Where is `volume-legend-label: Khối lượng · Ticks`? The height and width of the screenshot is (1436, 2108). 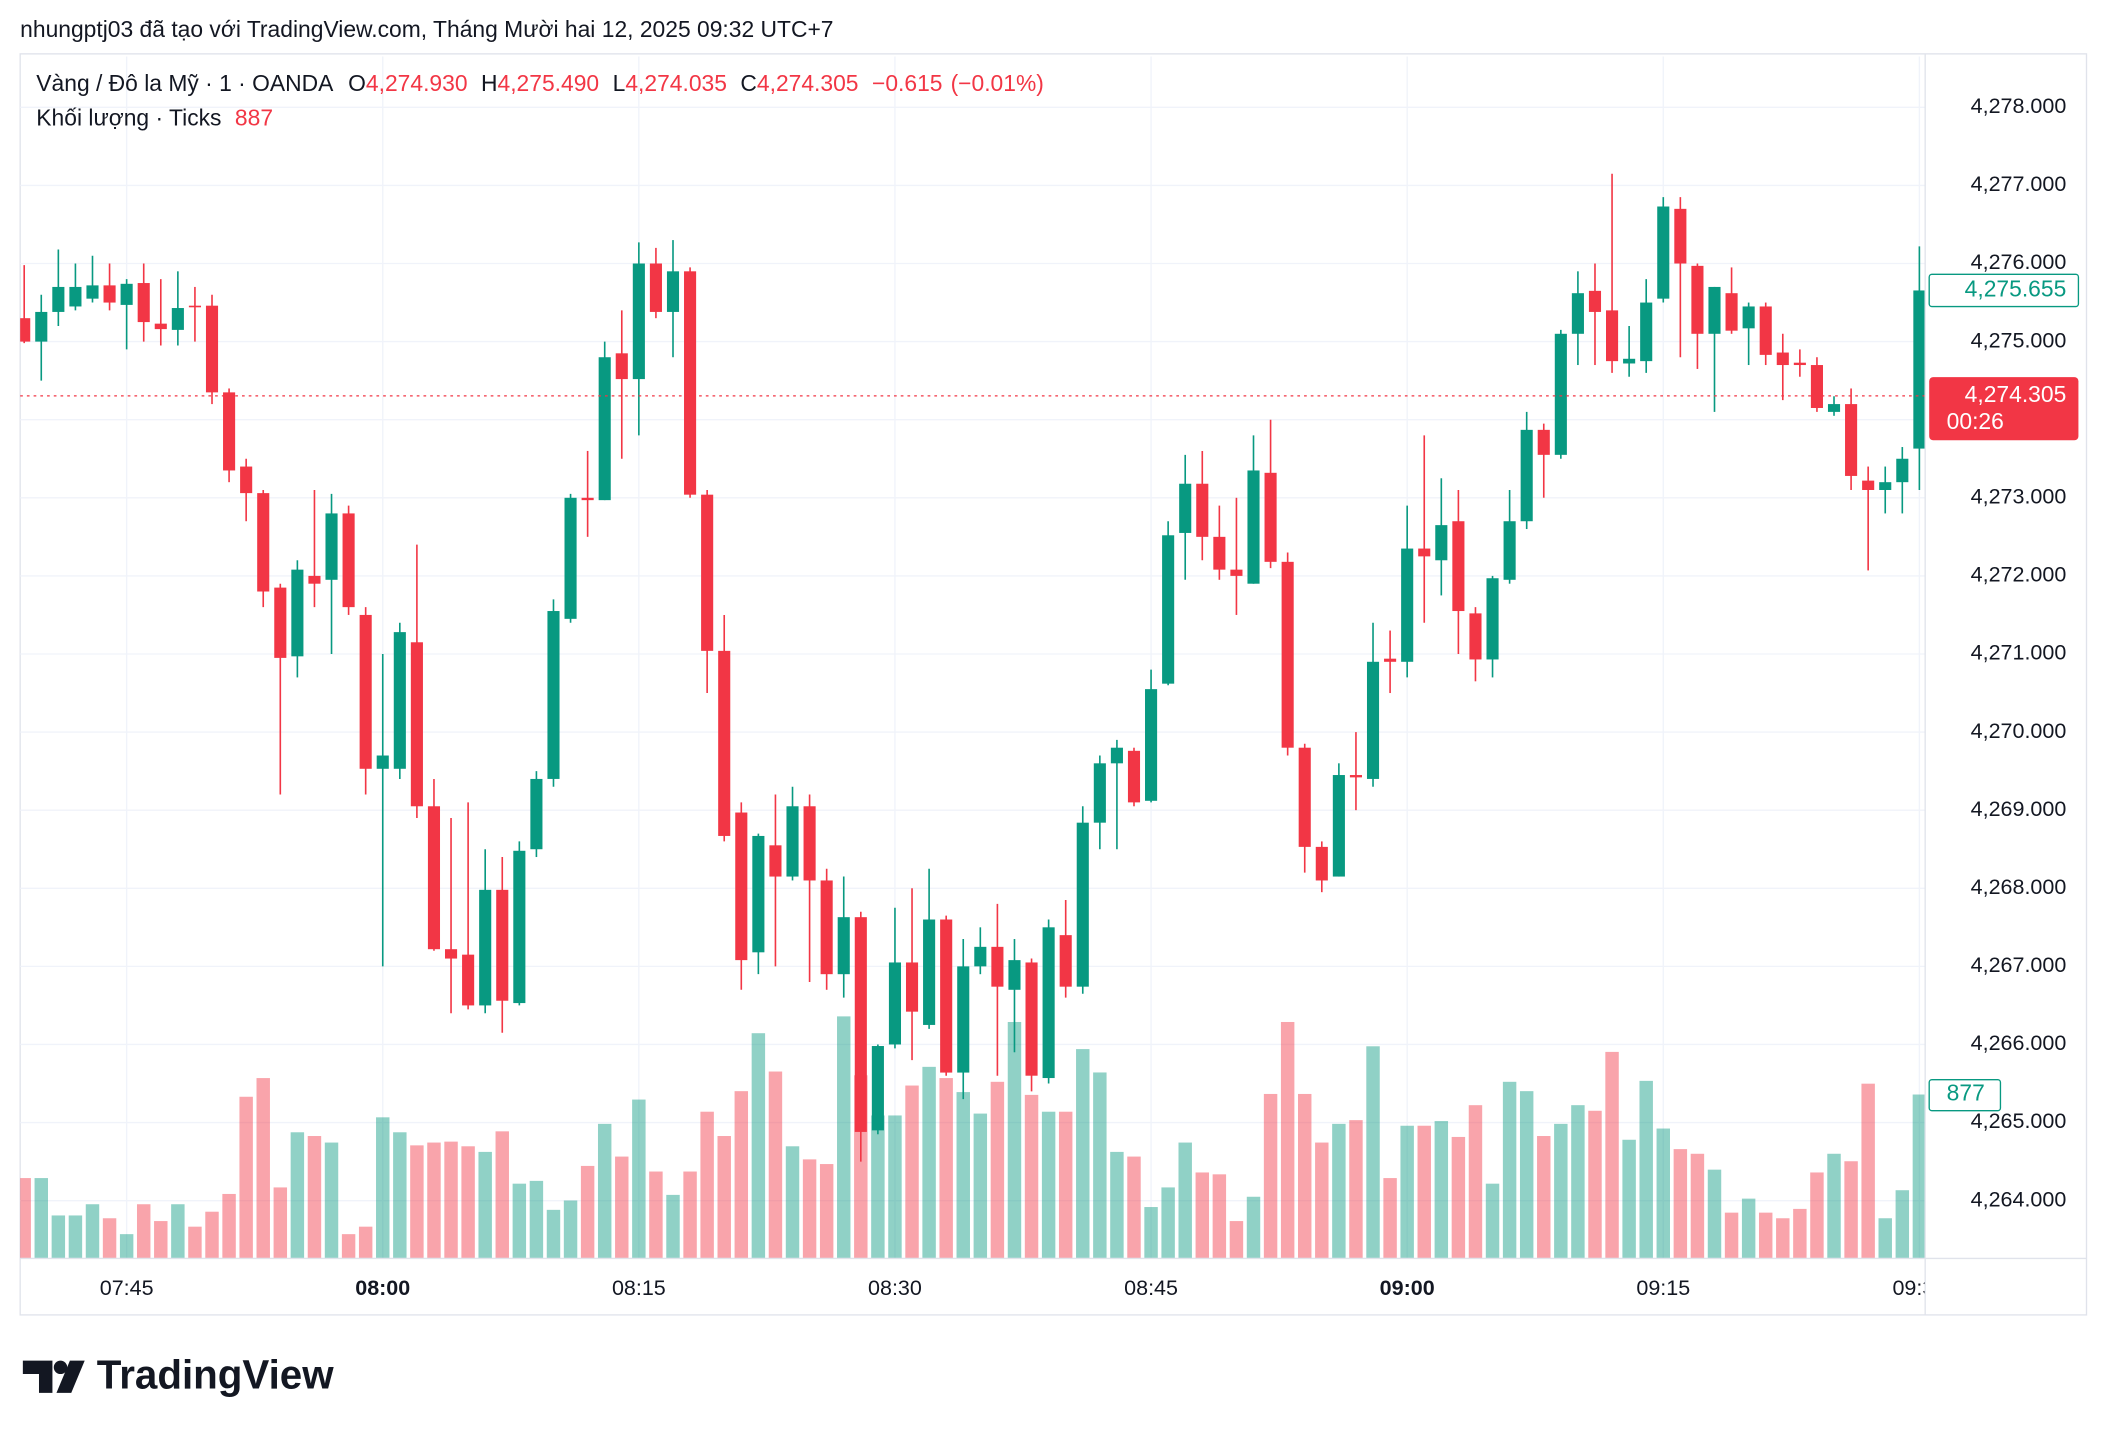 volume-legend-label: Khối lượng · Ticks is located at coordinates (128, 118).